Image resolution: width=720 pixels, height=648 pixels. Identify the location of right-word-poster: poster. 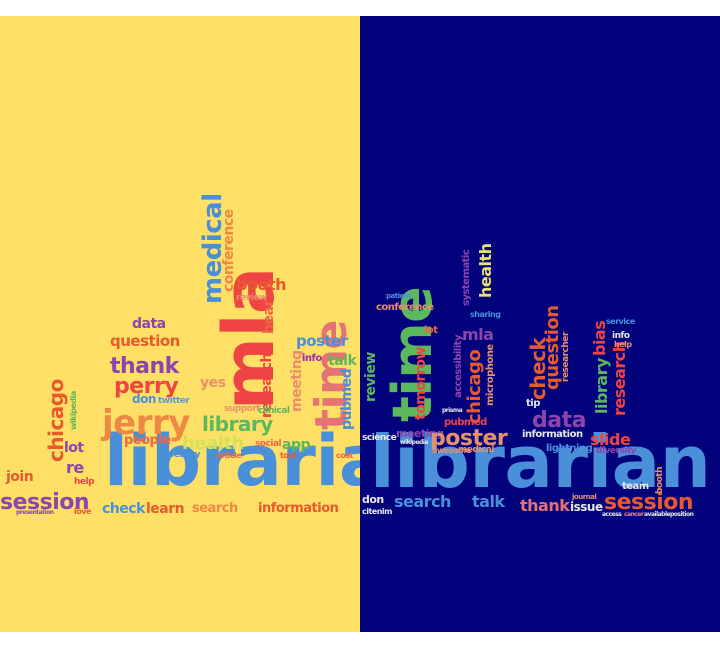
(469, 438).